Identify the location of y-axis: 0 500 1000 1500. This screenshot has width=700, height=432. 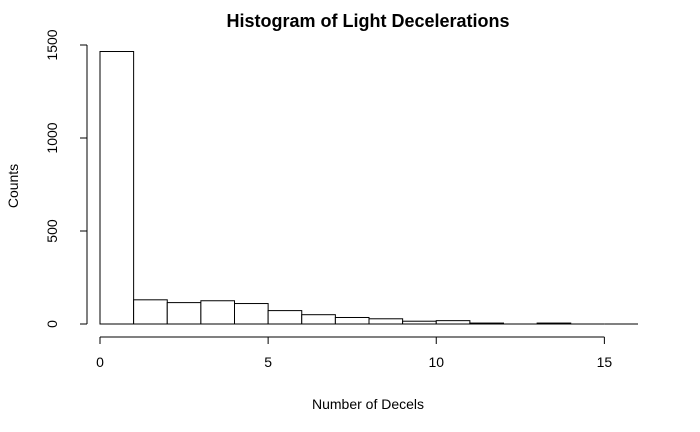
(66, 178).